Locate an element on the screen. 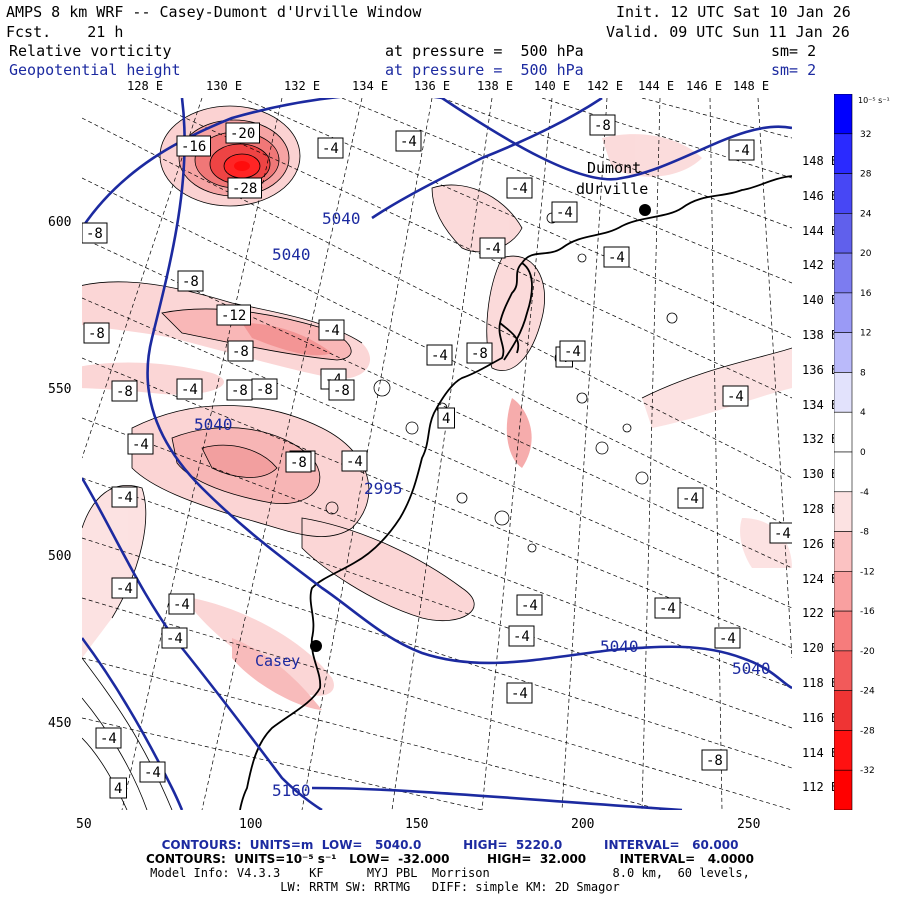 The width and height of the screenshot is (900, 900). lon-top-label: 136 E is located at coordinates (432, 86).